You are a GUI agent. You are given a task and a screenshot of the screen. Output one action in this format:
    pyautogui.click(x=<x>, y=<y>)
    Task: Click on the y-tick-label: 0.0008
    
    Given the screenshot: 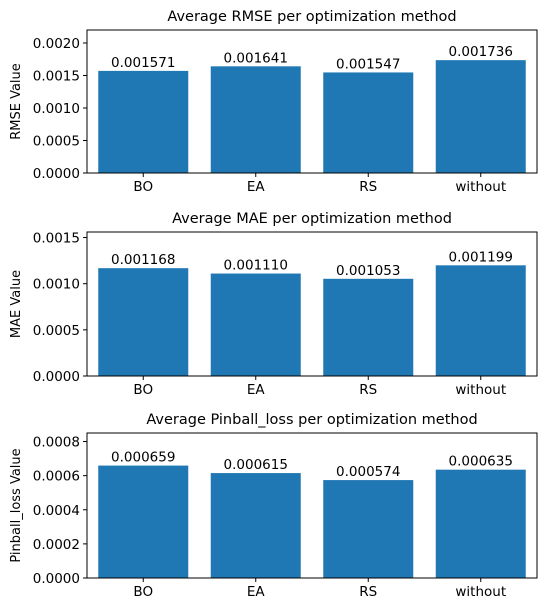 What is the action you would take?
    pyautogui.click(x=56, y=443)
    